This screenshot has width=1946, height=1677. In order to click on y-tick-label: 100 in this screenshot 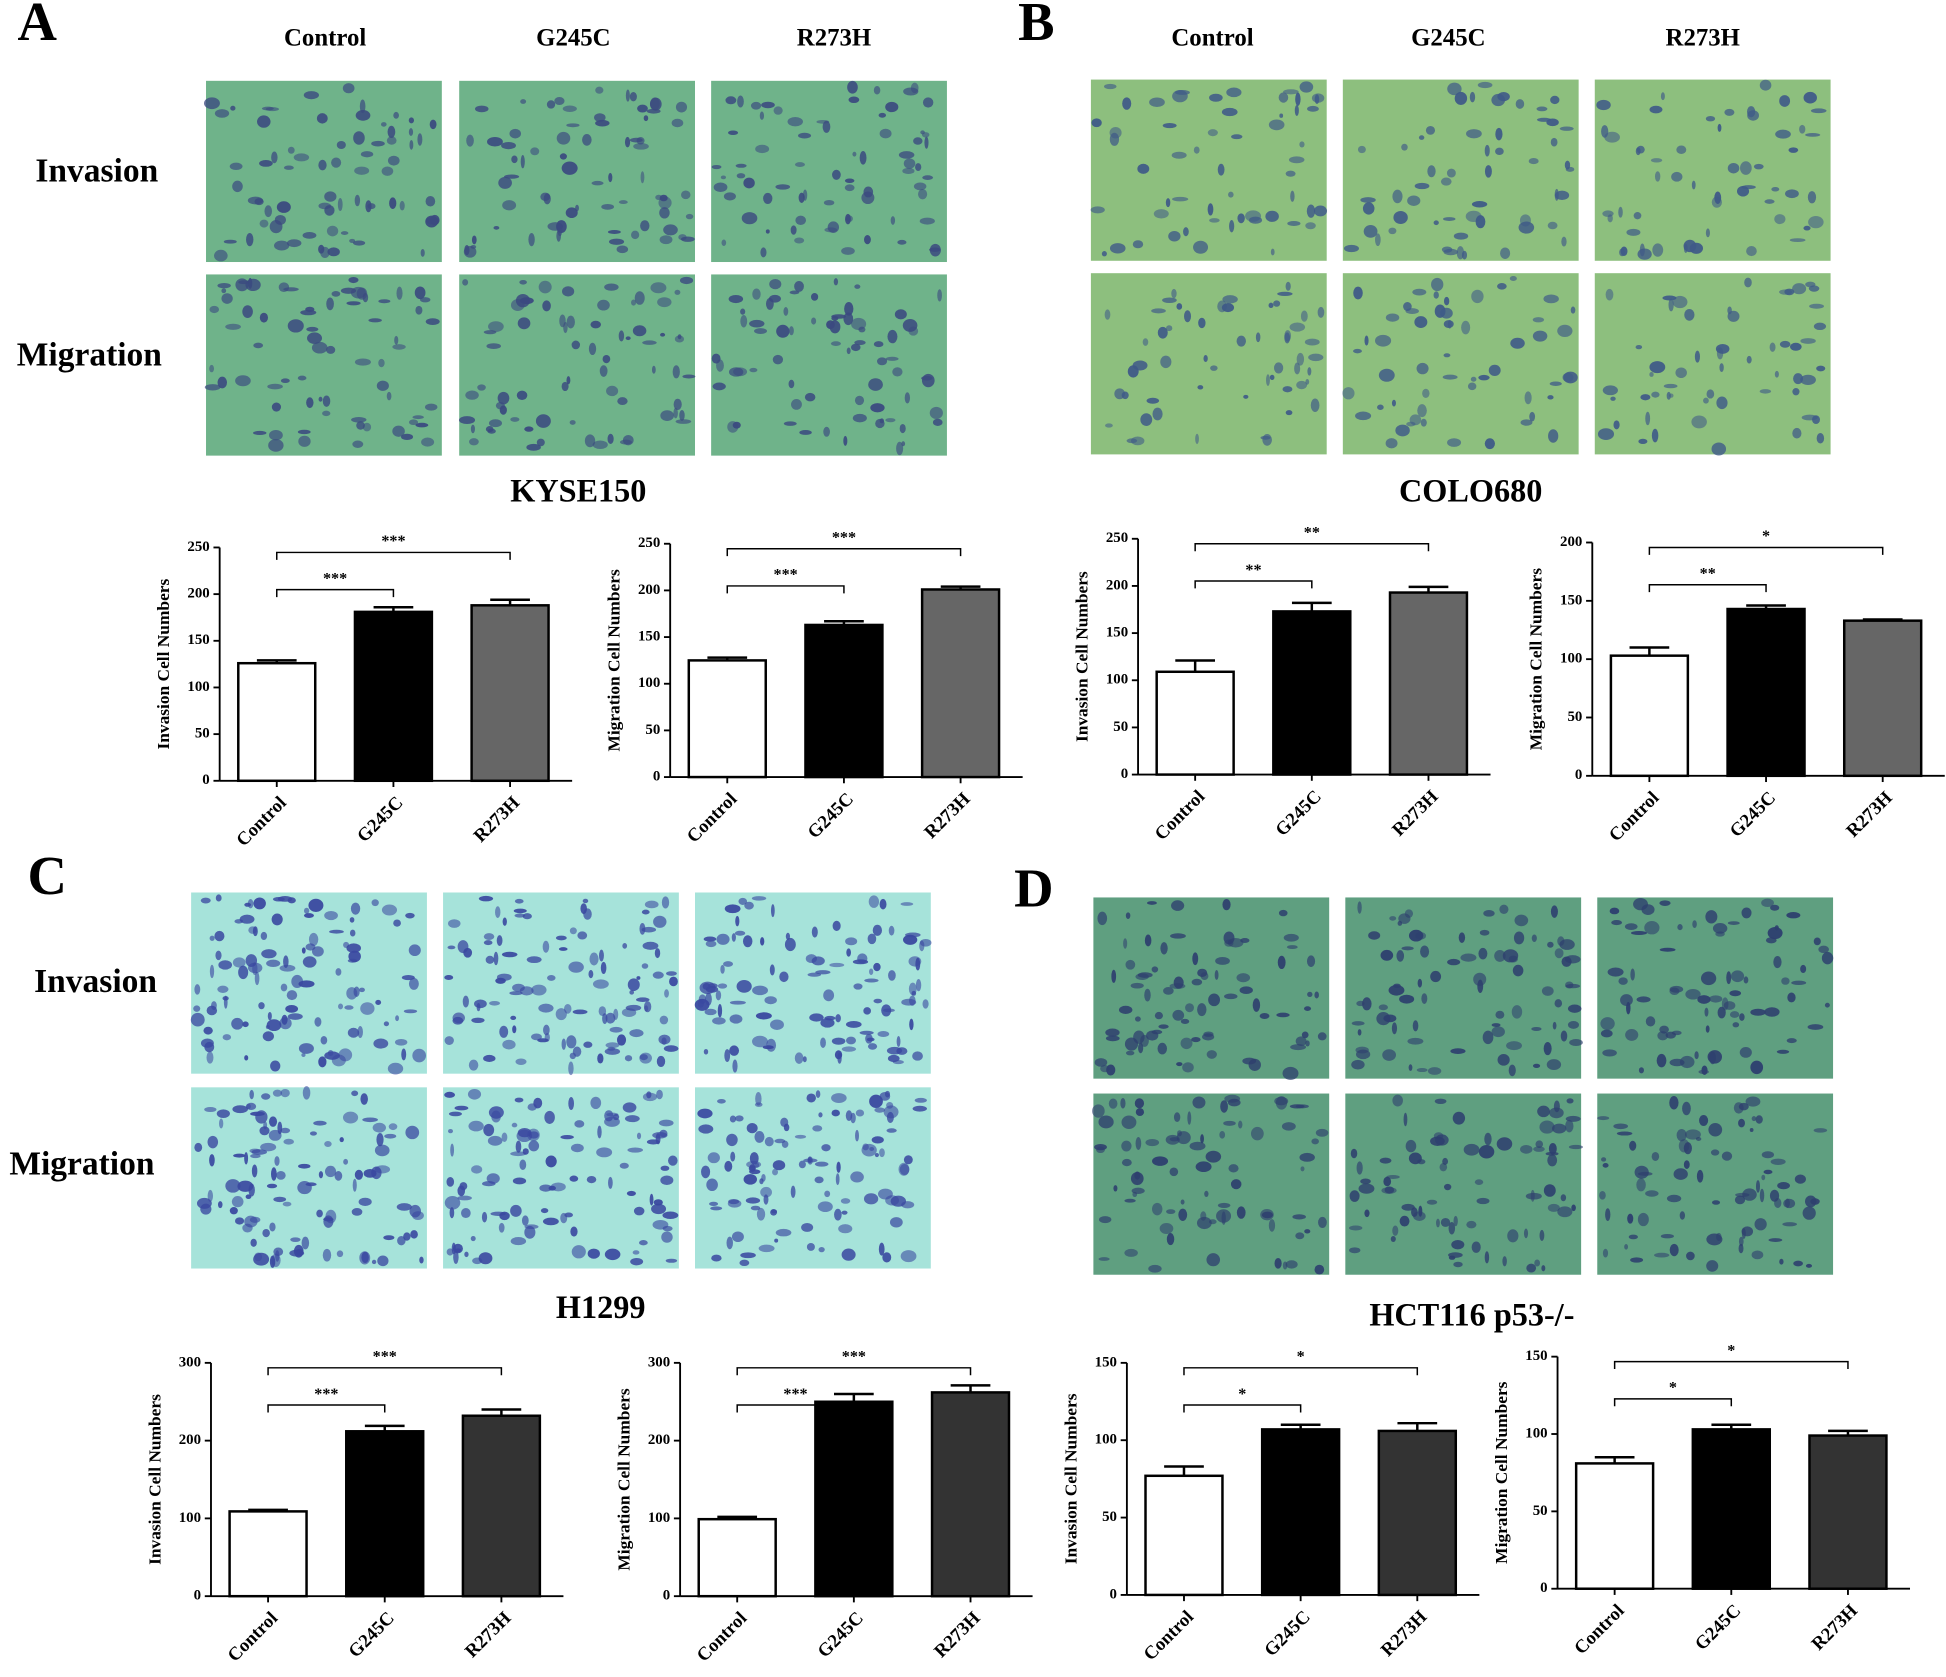, I will do `click(1106, 1440)`.